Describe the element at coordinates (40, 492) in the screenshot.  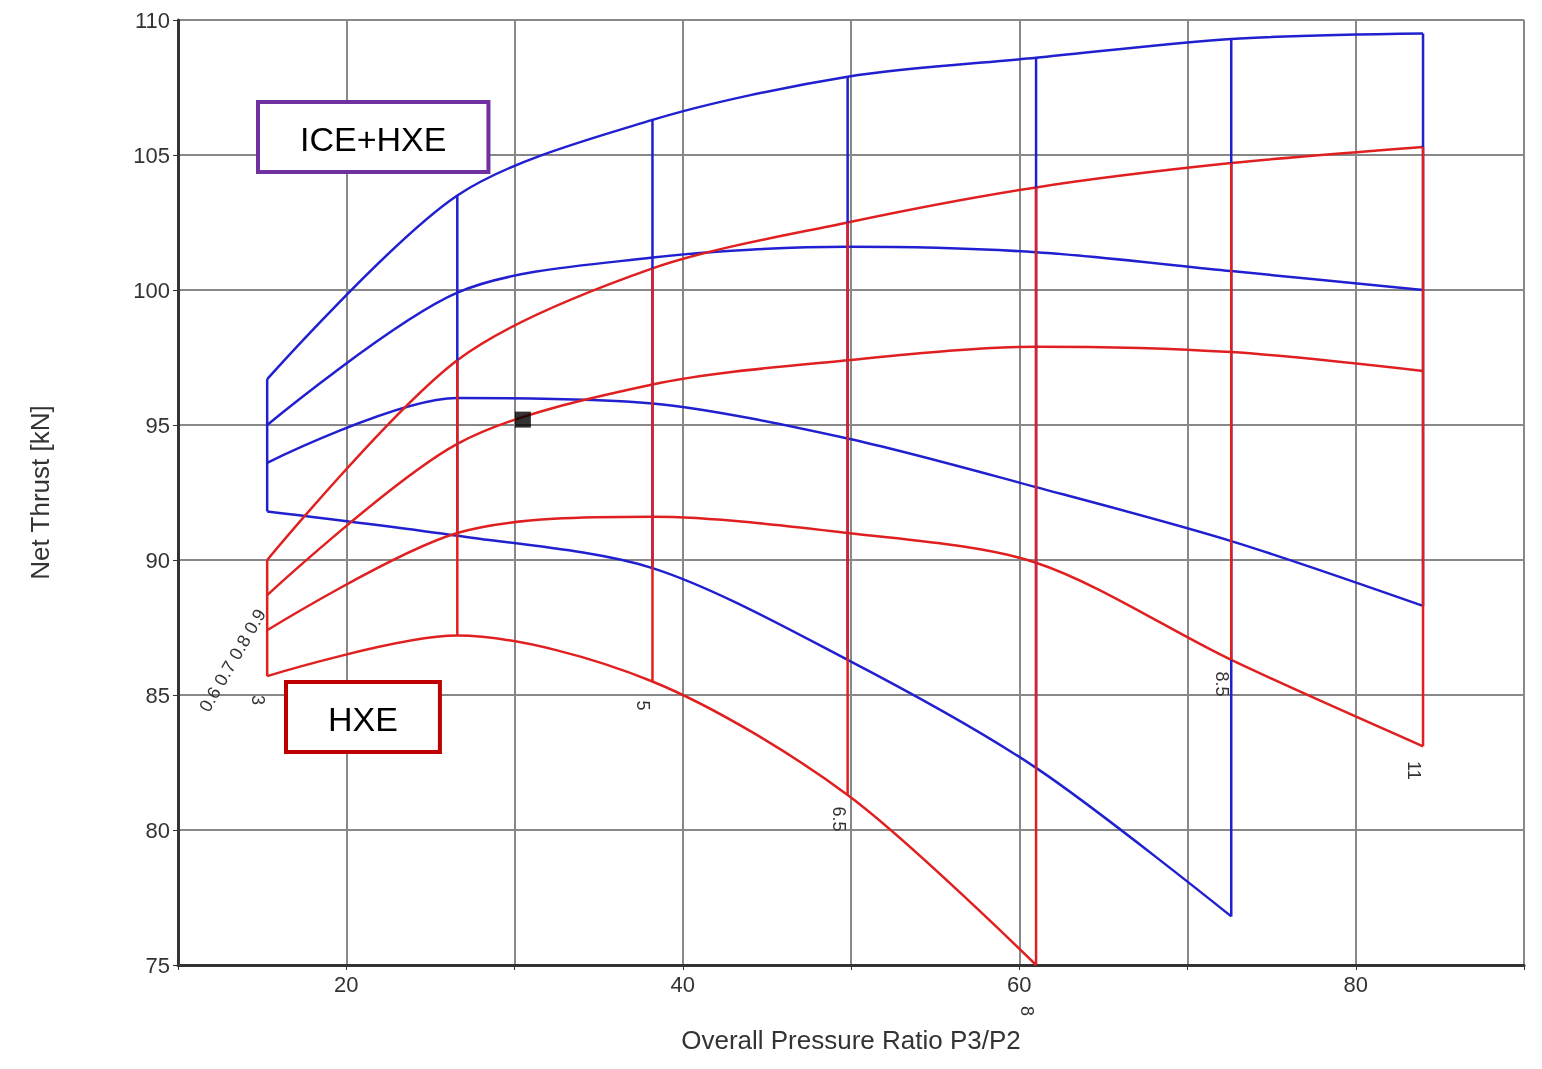
I see `y-axis-title: Net Thrust [kN]` at that location.